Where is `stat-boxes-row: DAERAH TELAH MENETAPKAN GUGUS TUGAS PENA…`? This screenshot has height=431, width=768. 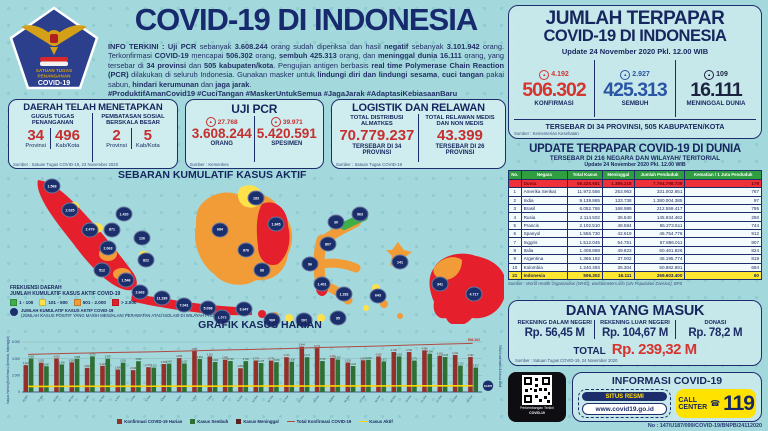
stat-boxes-row: DAERAH TELAH MENETAPKAN GUGUS TUGAS PENA… is located at coordinates (257, 134).